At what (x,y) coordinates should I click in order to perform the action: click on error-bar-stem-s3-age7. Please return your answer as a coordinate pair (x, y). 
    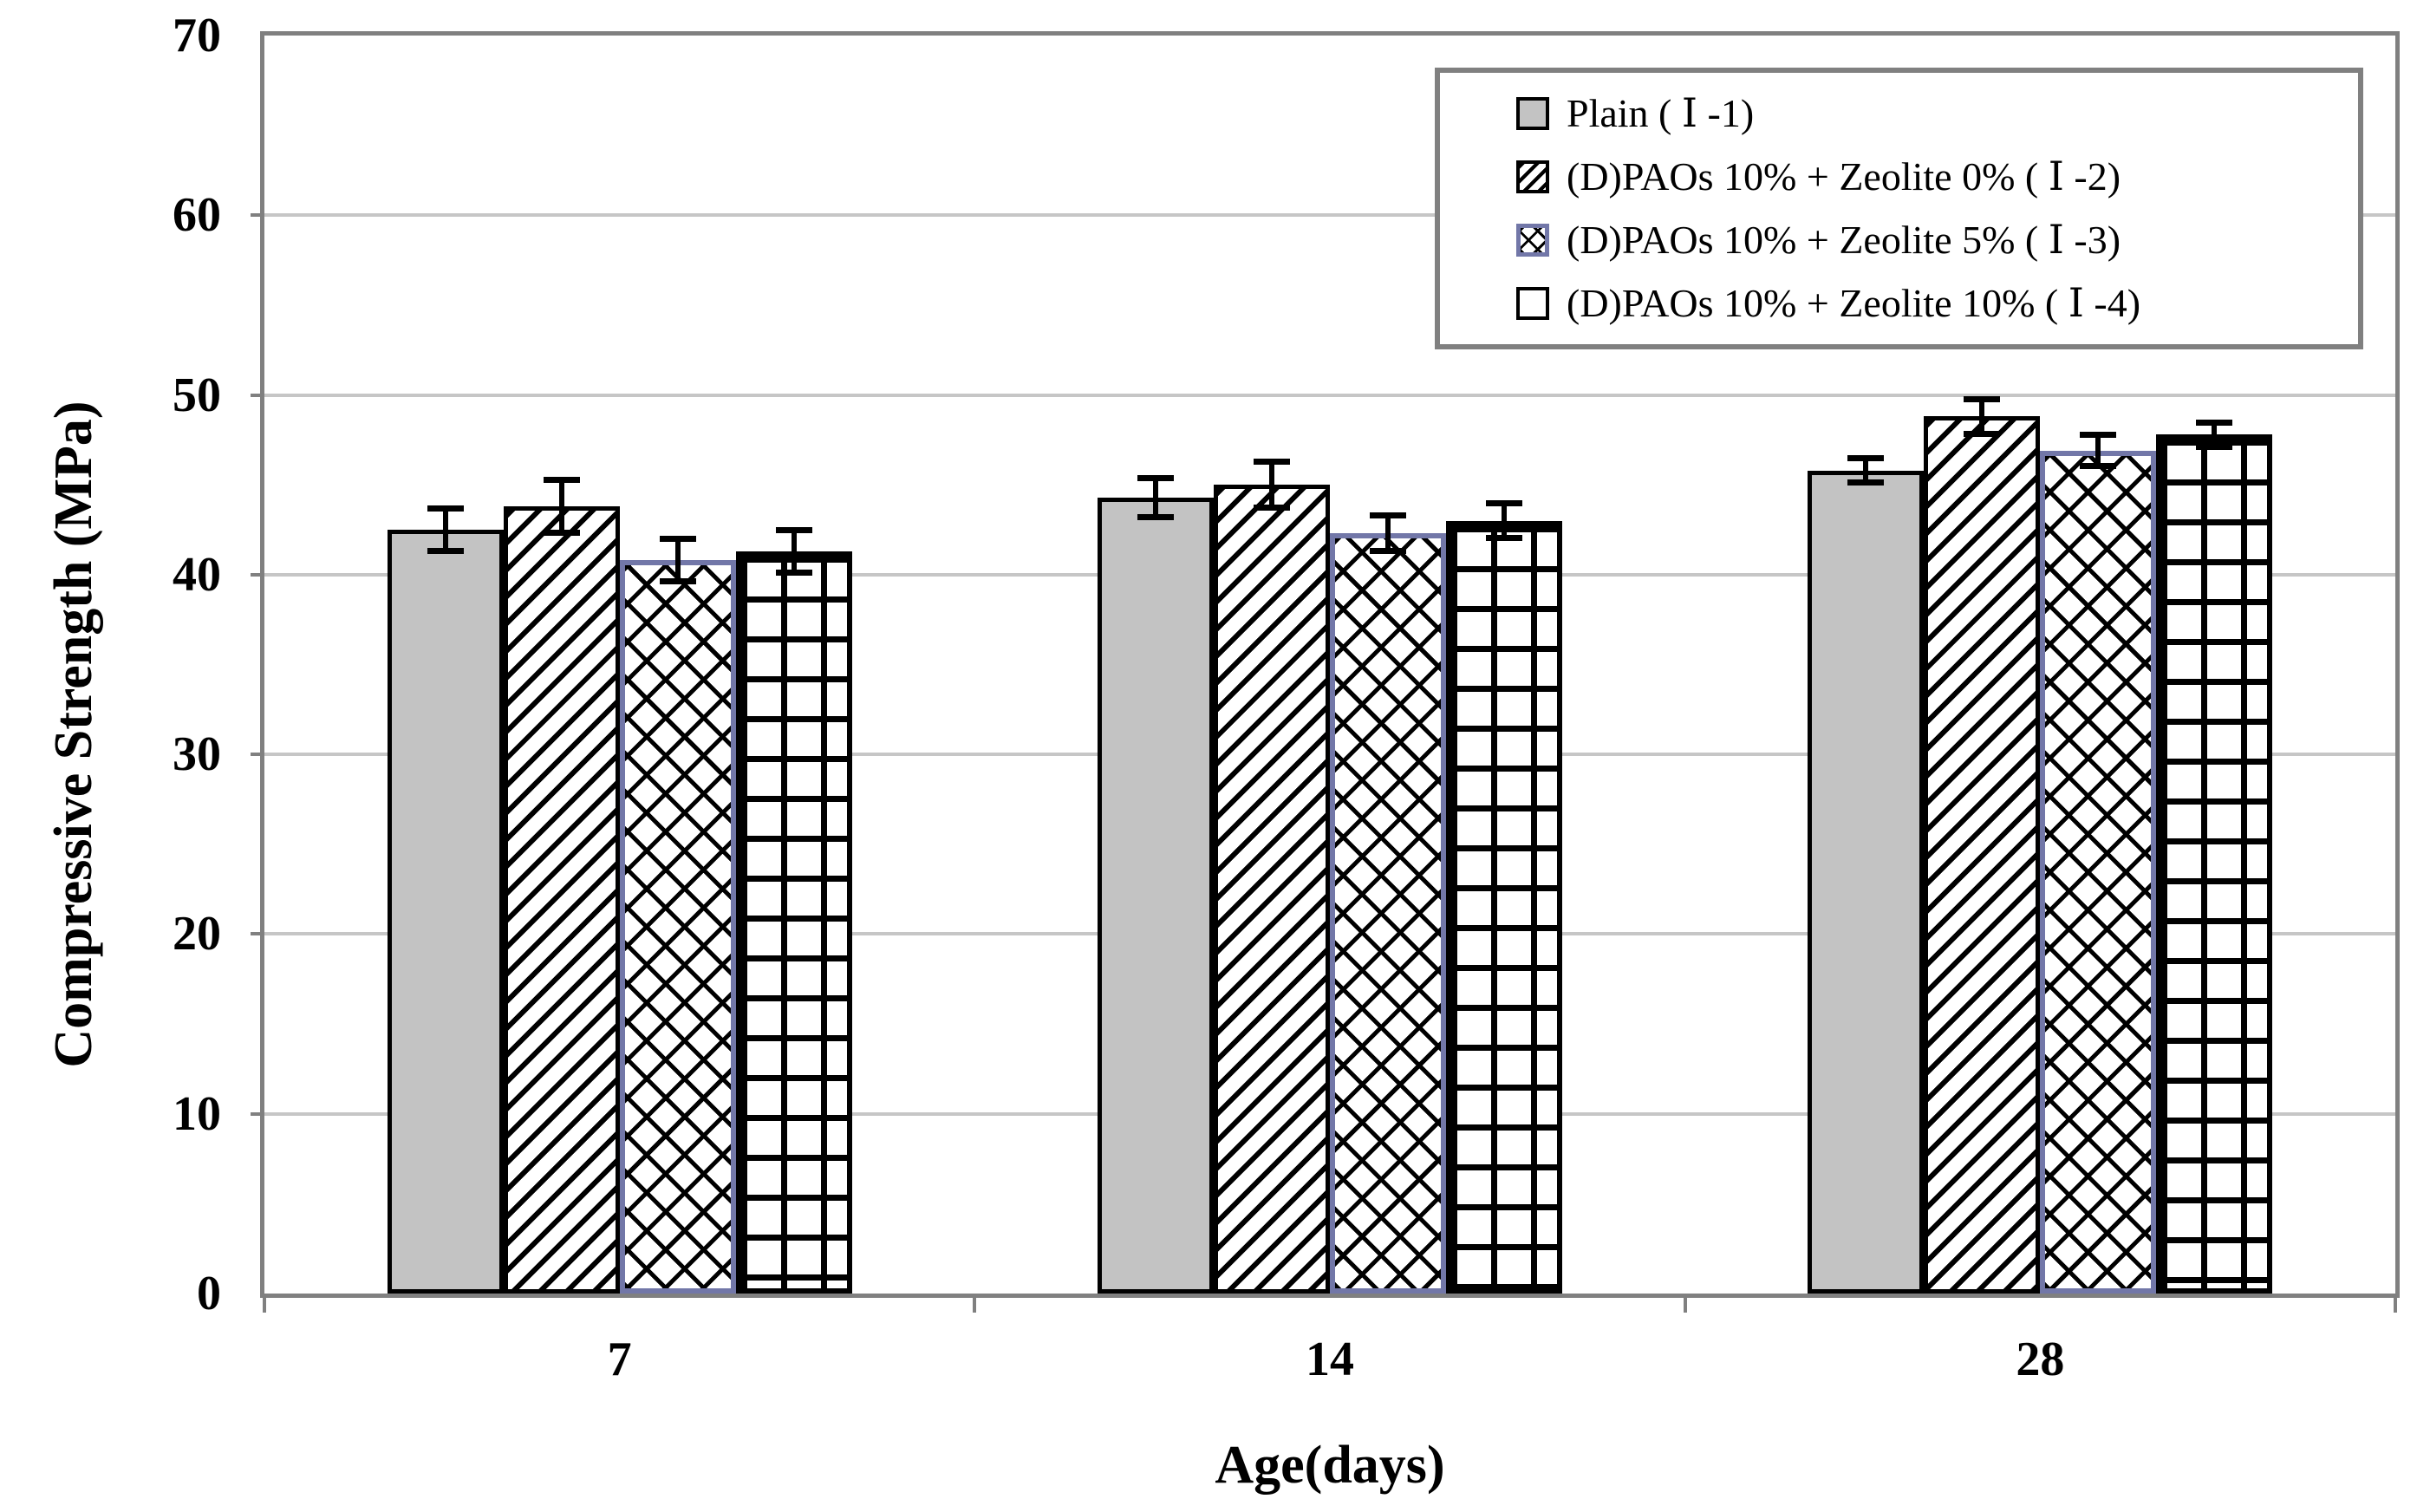
    Looking at the image, I should click on (677, 561).